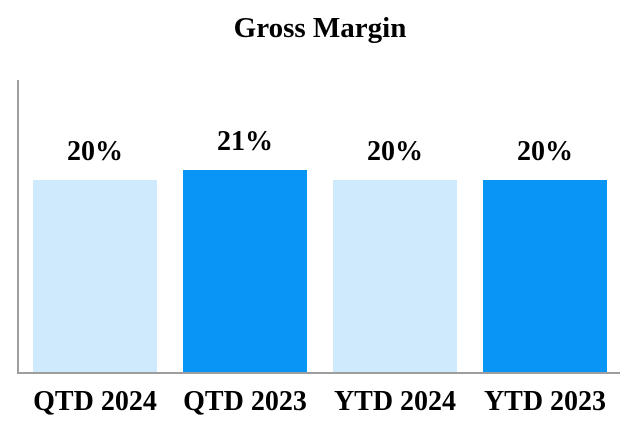  What do you see at coordinates (18, 227) in the screenshot?
I see `y-axis-line` at bounding box center [18, 227].